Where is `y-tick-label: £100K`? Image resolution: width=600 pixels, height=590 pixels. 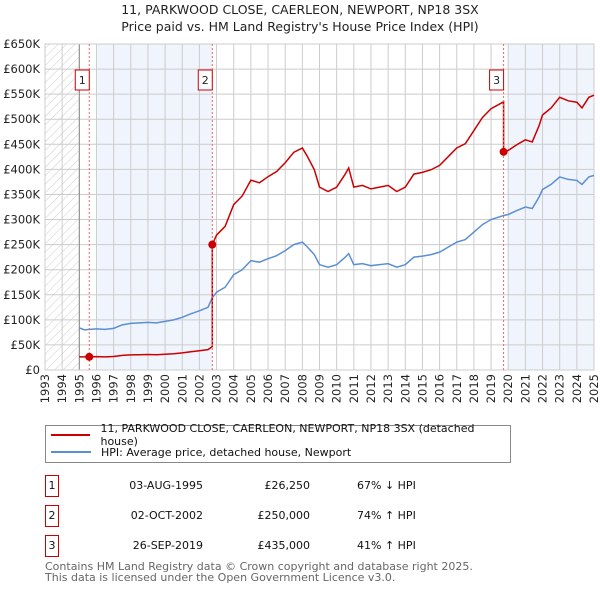
y-tick-label: £100K is located at coordinates (21, 320).